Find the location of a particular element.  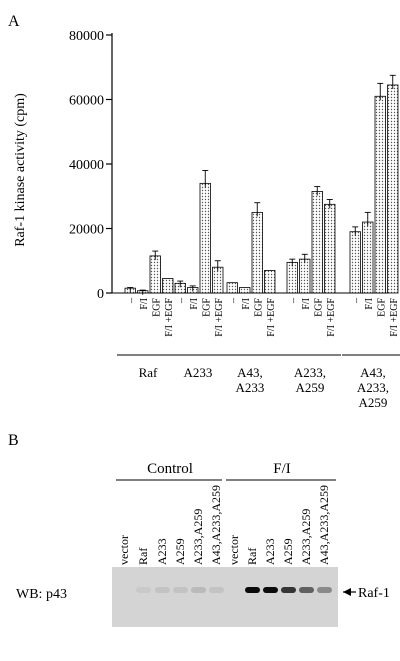

y-tick-label: 80000 is located at coordinates (86, 36).